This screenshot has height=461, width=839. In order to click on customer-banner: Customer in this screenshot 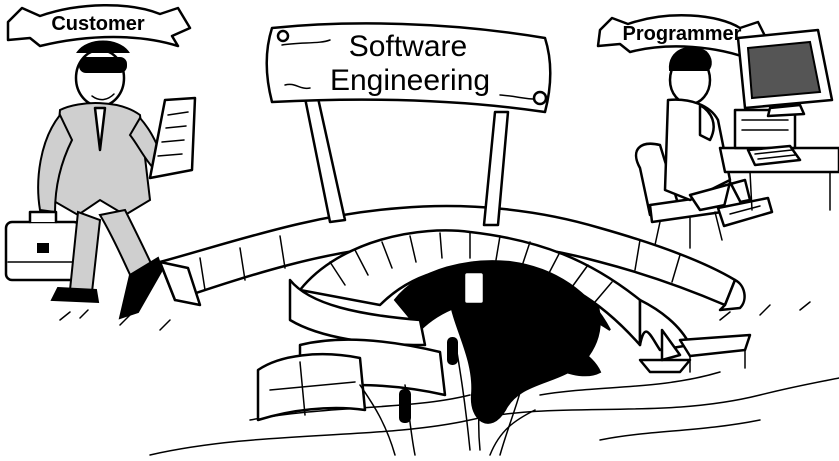, I will do `click(99, 26)`.